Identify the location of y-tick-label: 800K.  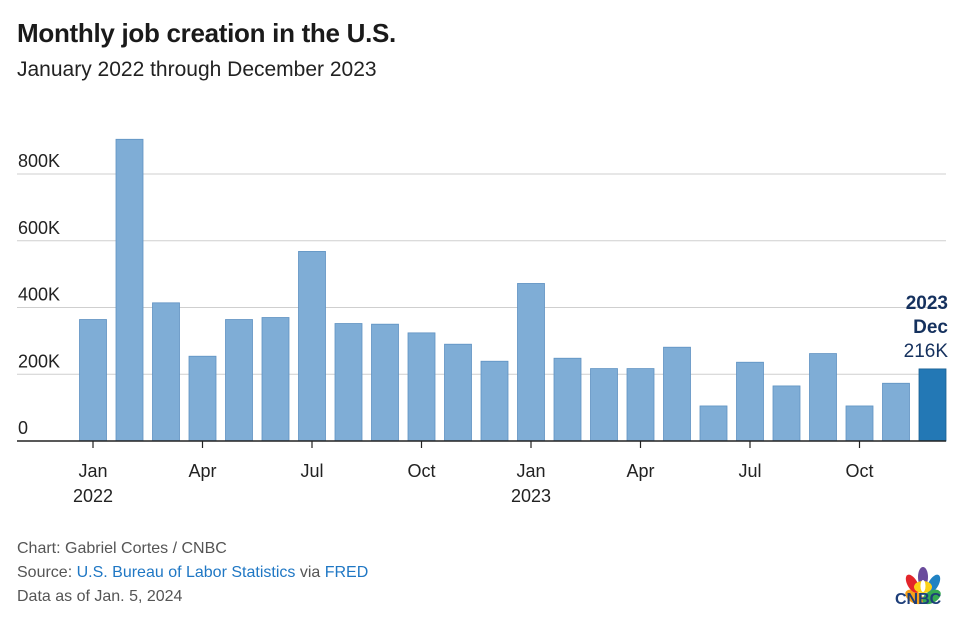
(39, 161).